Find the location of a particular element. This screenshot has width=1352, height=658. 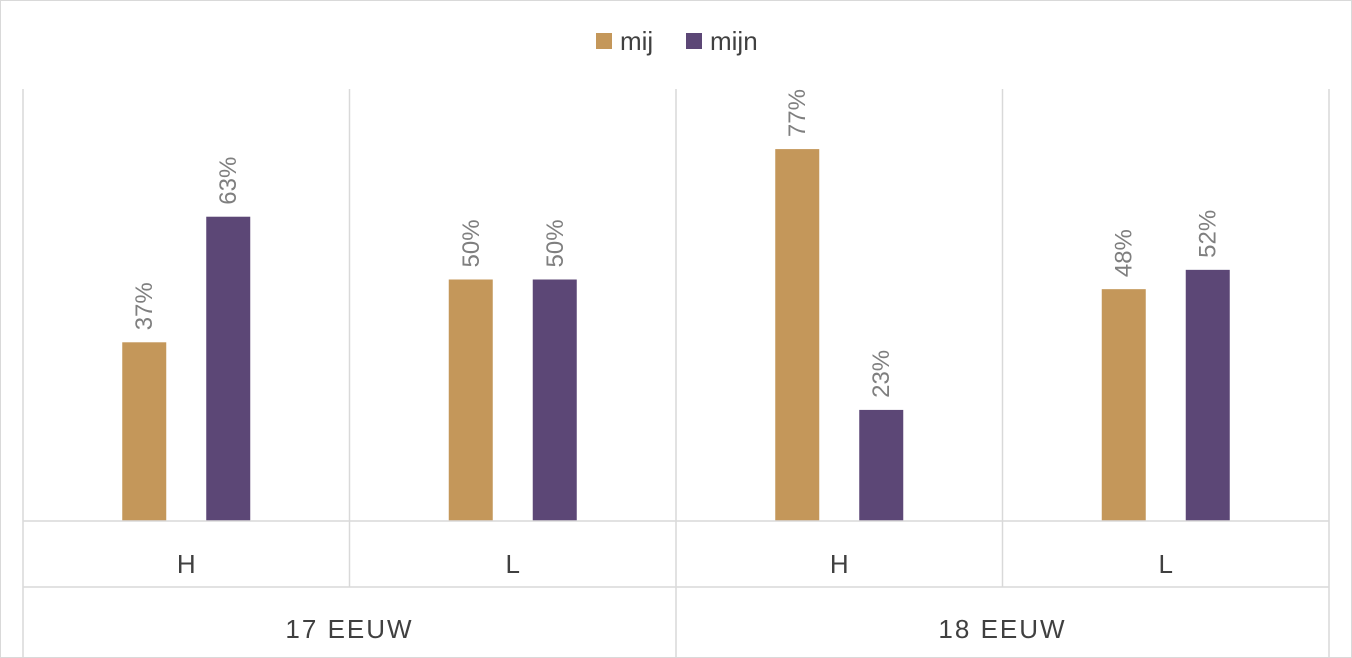

data-label-mij-1: 37% is located at coordinates (144, 306).